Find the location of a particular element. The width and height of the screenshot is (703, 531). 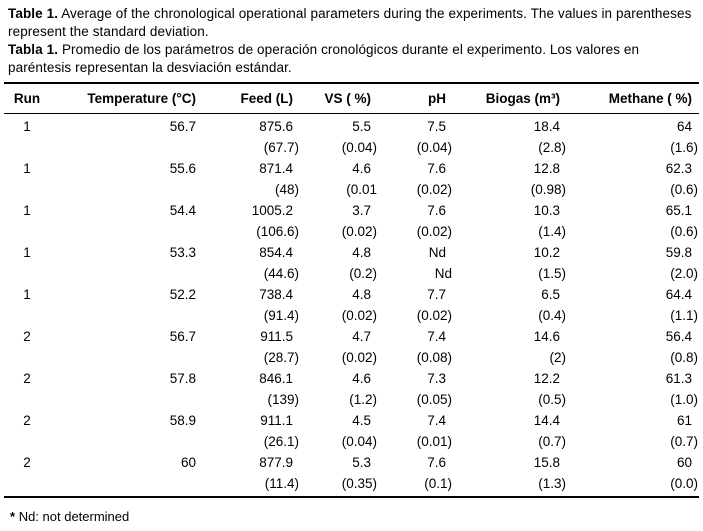

table-row-sd: (28.7) (0.02) (0.08) (2) (0.8) is located at coordinates (351, 357).